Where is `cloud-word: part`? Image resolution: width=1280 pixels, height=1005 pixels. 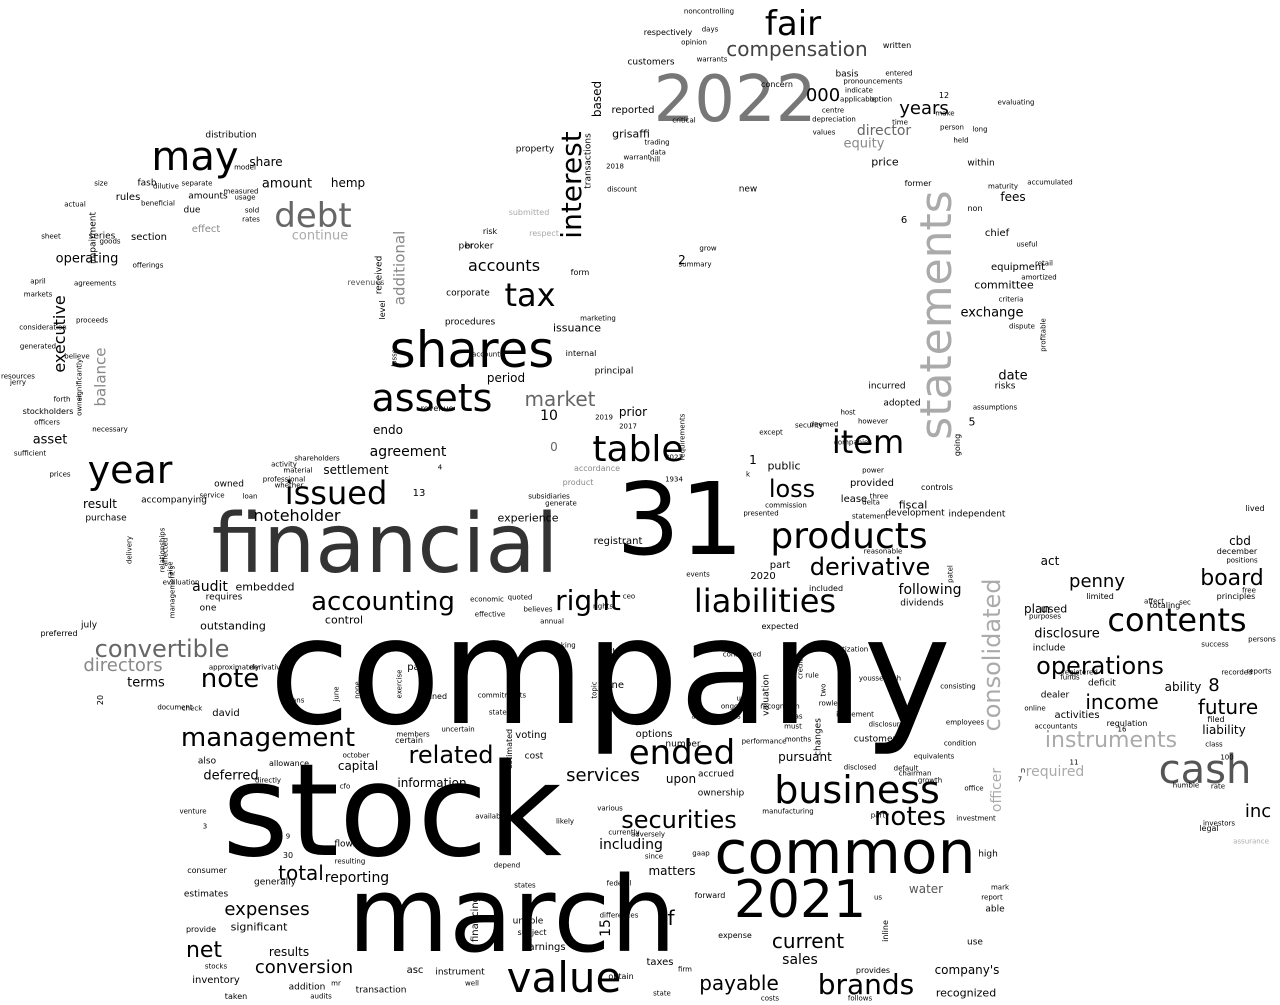
cloud-word: part is located at coordinates (780, 565).